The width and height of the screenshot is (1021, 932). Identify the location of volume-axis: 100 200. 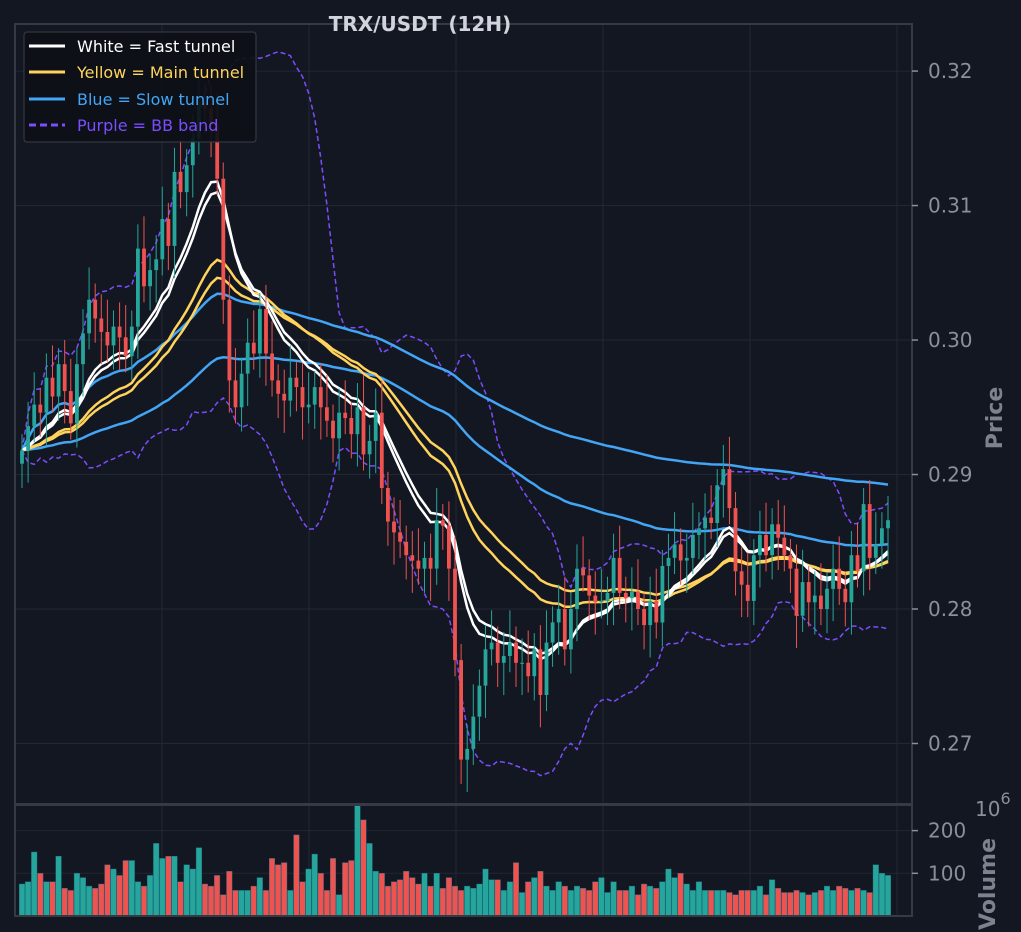
(939, 852).